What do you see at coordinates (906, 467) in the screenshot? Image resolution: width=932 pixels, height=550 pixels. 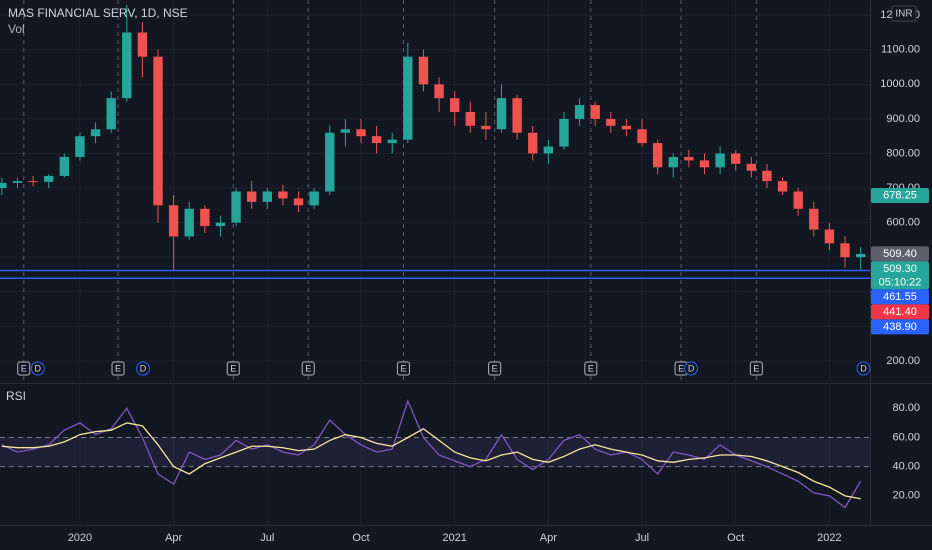 I see `rsi-tick-label: 40.00` at bounding box center [906, 467].